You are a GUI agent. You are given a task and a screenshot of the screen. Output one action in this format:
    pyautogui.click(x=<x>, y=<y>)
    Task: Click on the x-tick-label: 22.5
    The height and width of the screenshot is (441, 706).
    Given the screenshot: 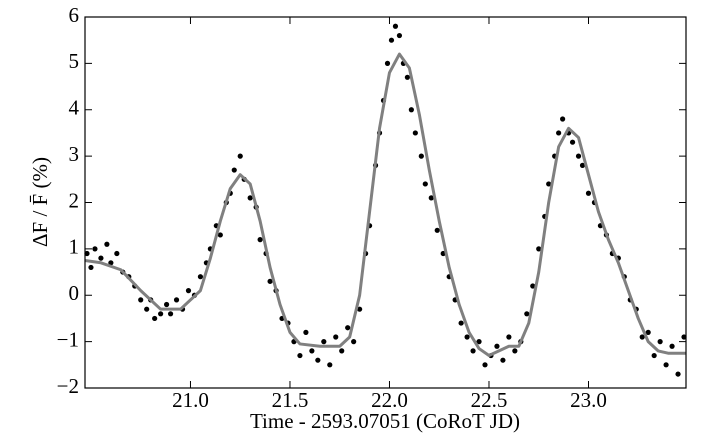 What is the action you would take?
    pyautogui.click(x=489, y=400)
    